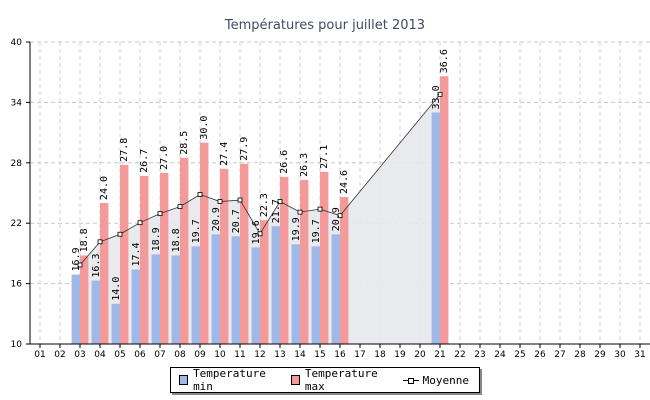  I want to click on data-label-max: 27.4, so click(224, 154).